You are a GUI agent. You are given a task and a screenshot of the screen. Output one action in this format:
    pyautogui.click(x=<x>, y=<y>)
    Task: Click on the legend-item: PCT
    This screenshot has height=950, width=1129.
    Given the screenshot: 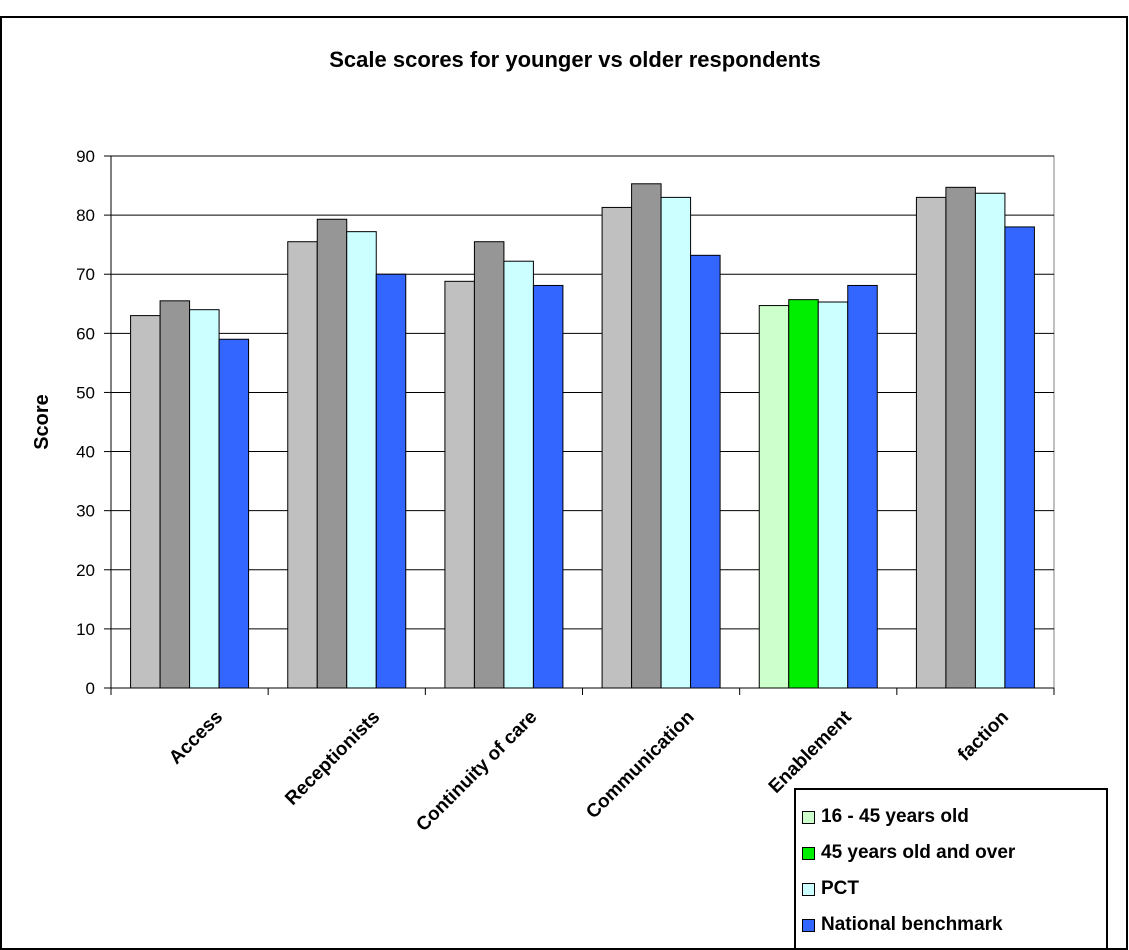 What is the action you would take?
    pyautogui.click(x=830, y=889)
    